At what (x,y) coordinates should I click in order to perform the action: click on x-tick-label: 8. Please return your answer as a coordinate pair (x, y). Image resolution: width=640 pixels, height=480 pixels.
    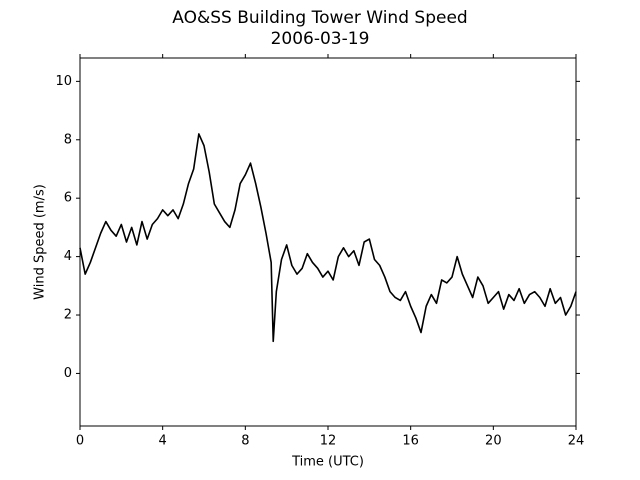
    Looking at the image, I should click on (245, 441).